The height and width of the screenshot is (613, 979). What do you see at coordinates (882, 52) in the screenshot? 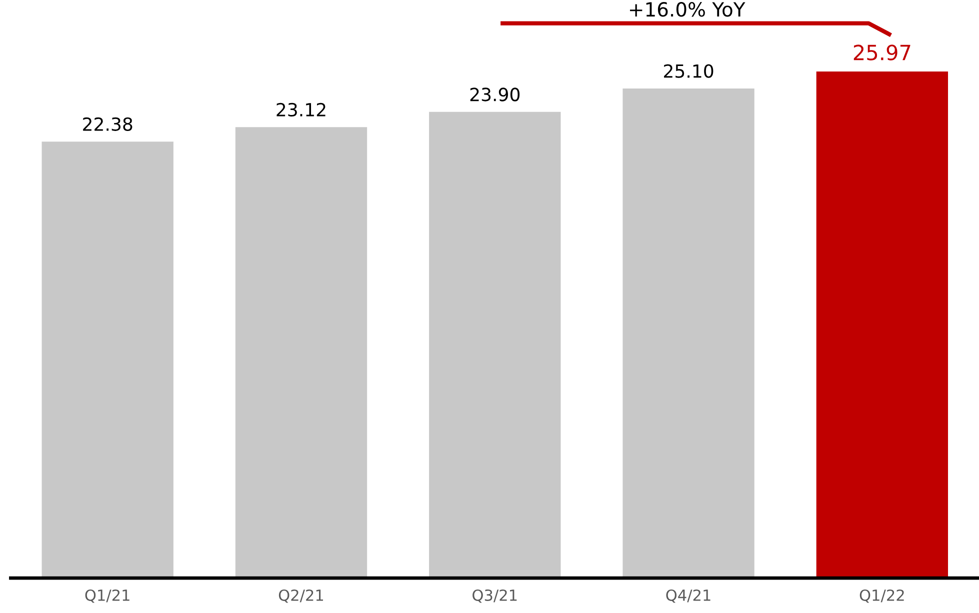
I see `data-label: 25.97` at bounding box center [882, 52].